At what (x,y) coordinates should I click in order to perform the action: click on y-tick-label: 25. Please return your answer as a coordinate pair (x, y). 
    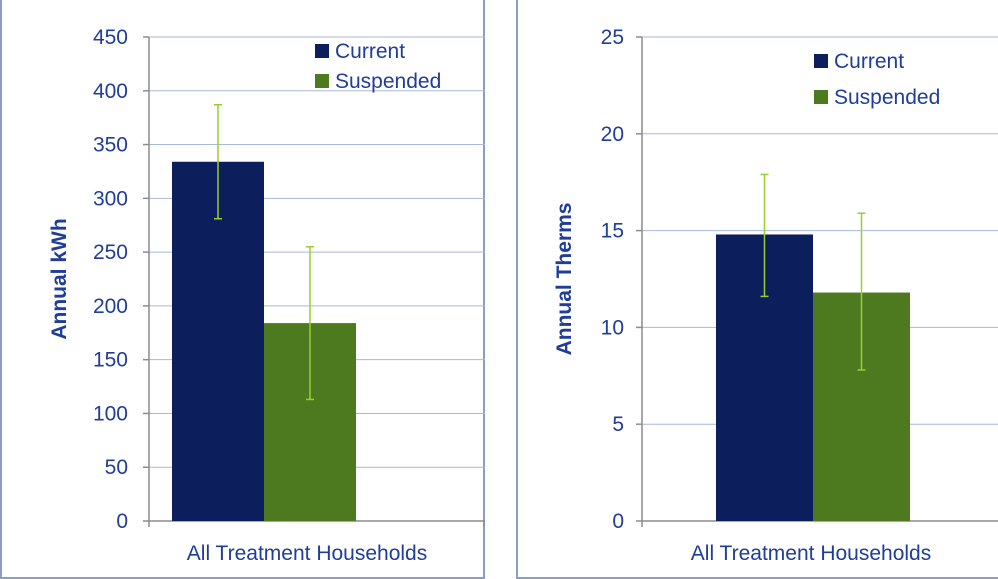
    Looking at the image, I should click on (612, 37).